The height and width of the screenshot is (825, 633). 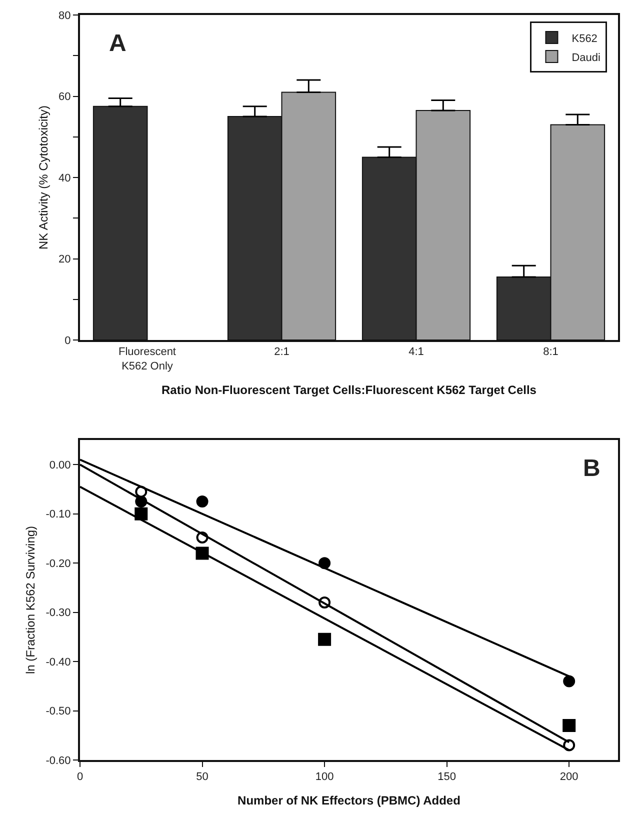 What do you see at coordinates (64, 260) in the screenshot?
I see `y-tick-label: 20` at bounding box center [64, 260].